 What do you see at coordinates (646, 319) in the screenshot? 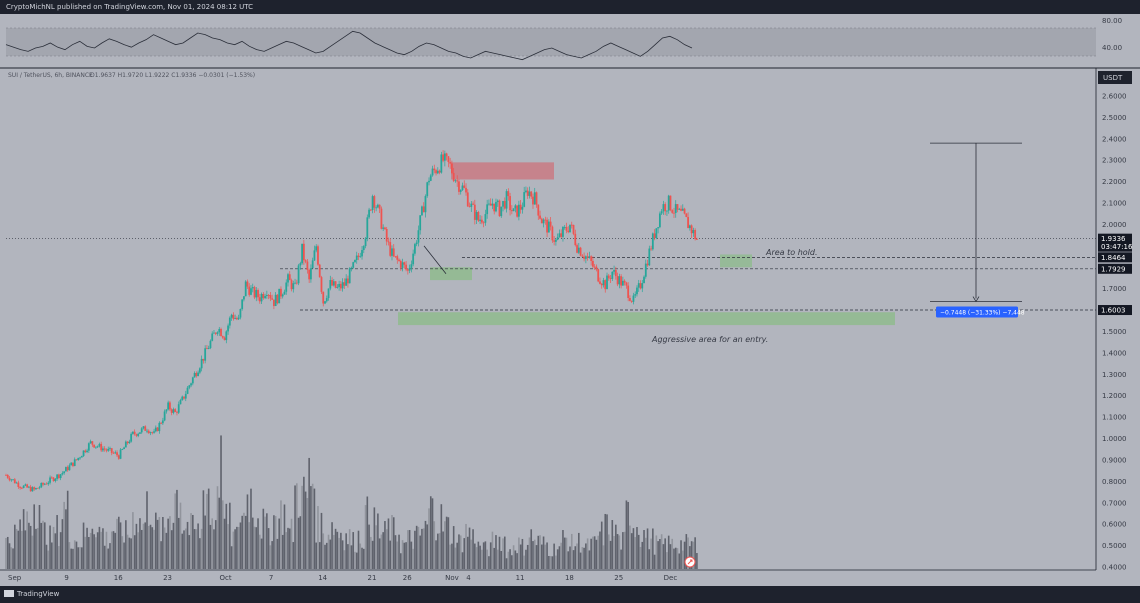
I see `aggressive-zone` at bounding box center [646, 319].